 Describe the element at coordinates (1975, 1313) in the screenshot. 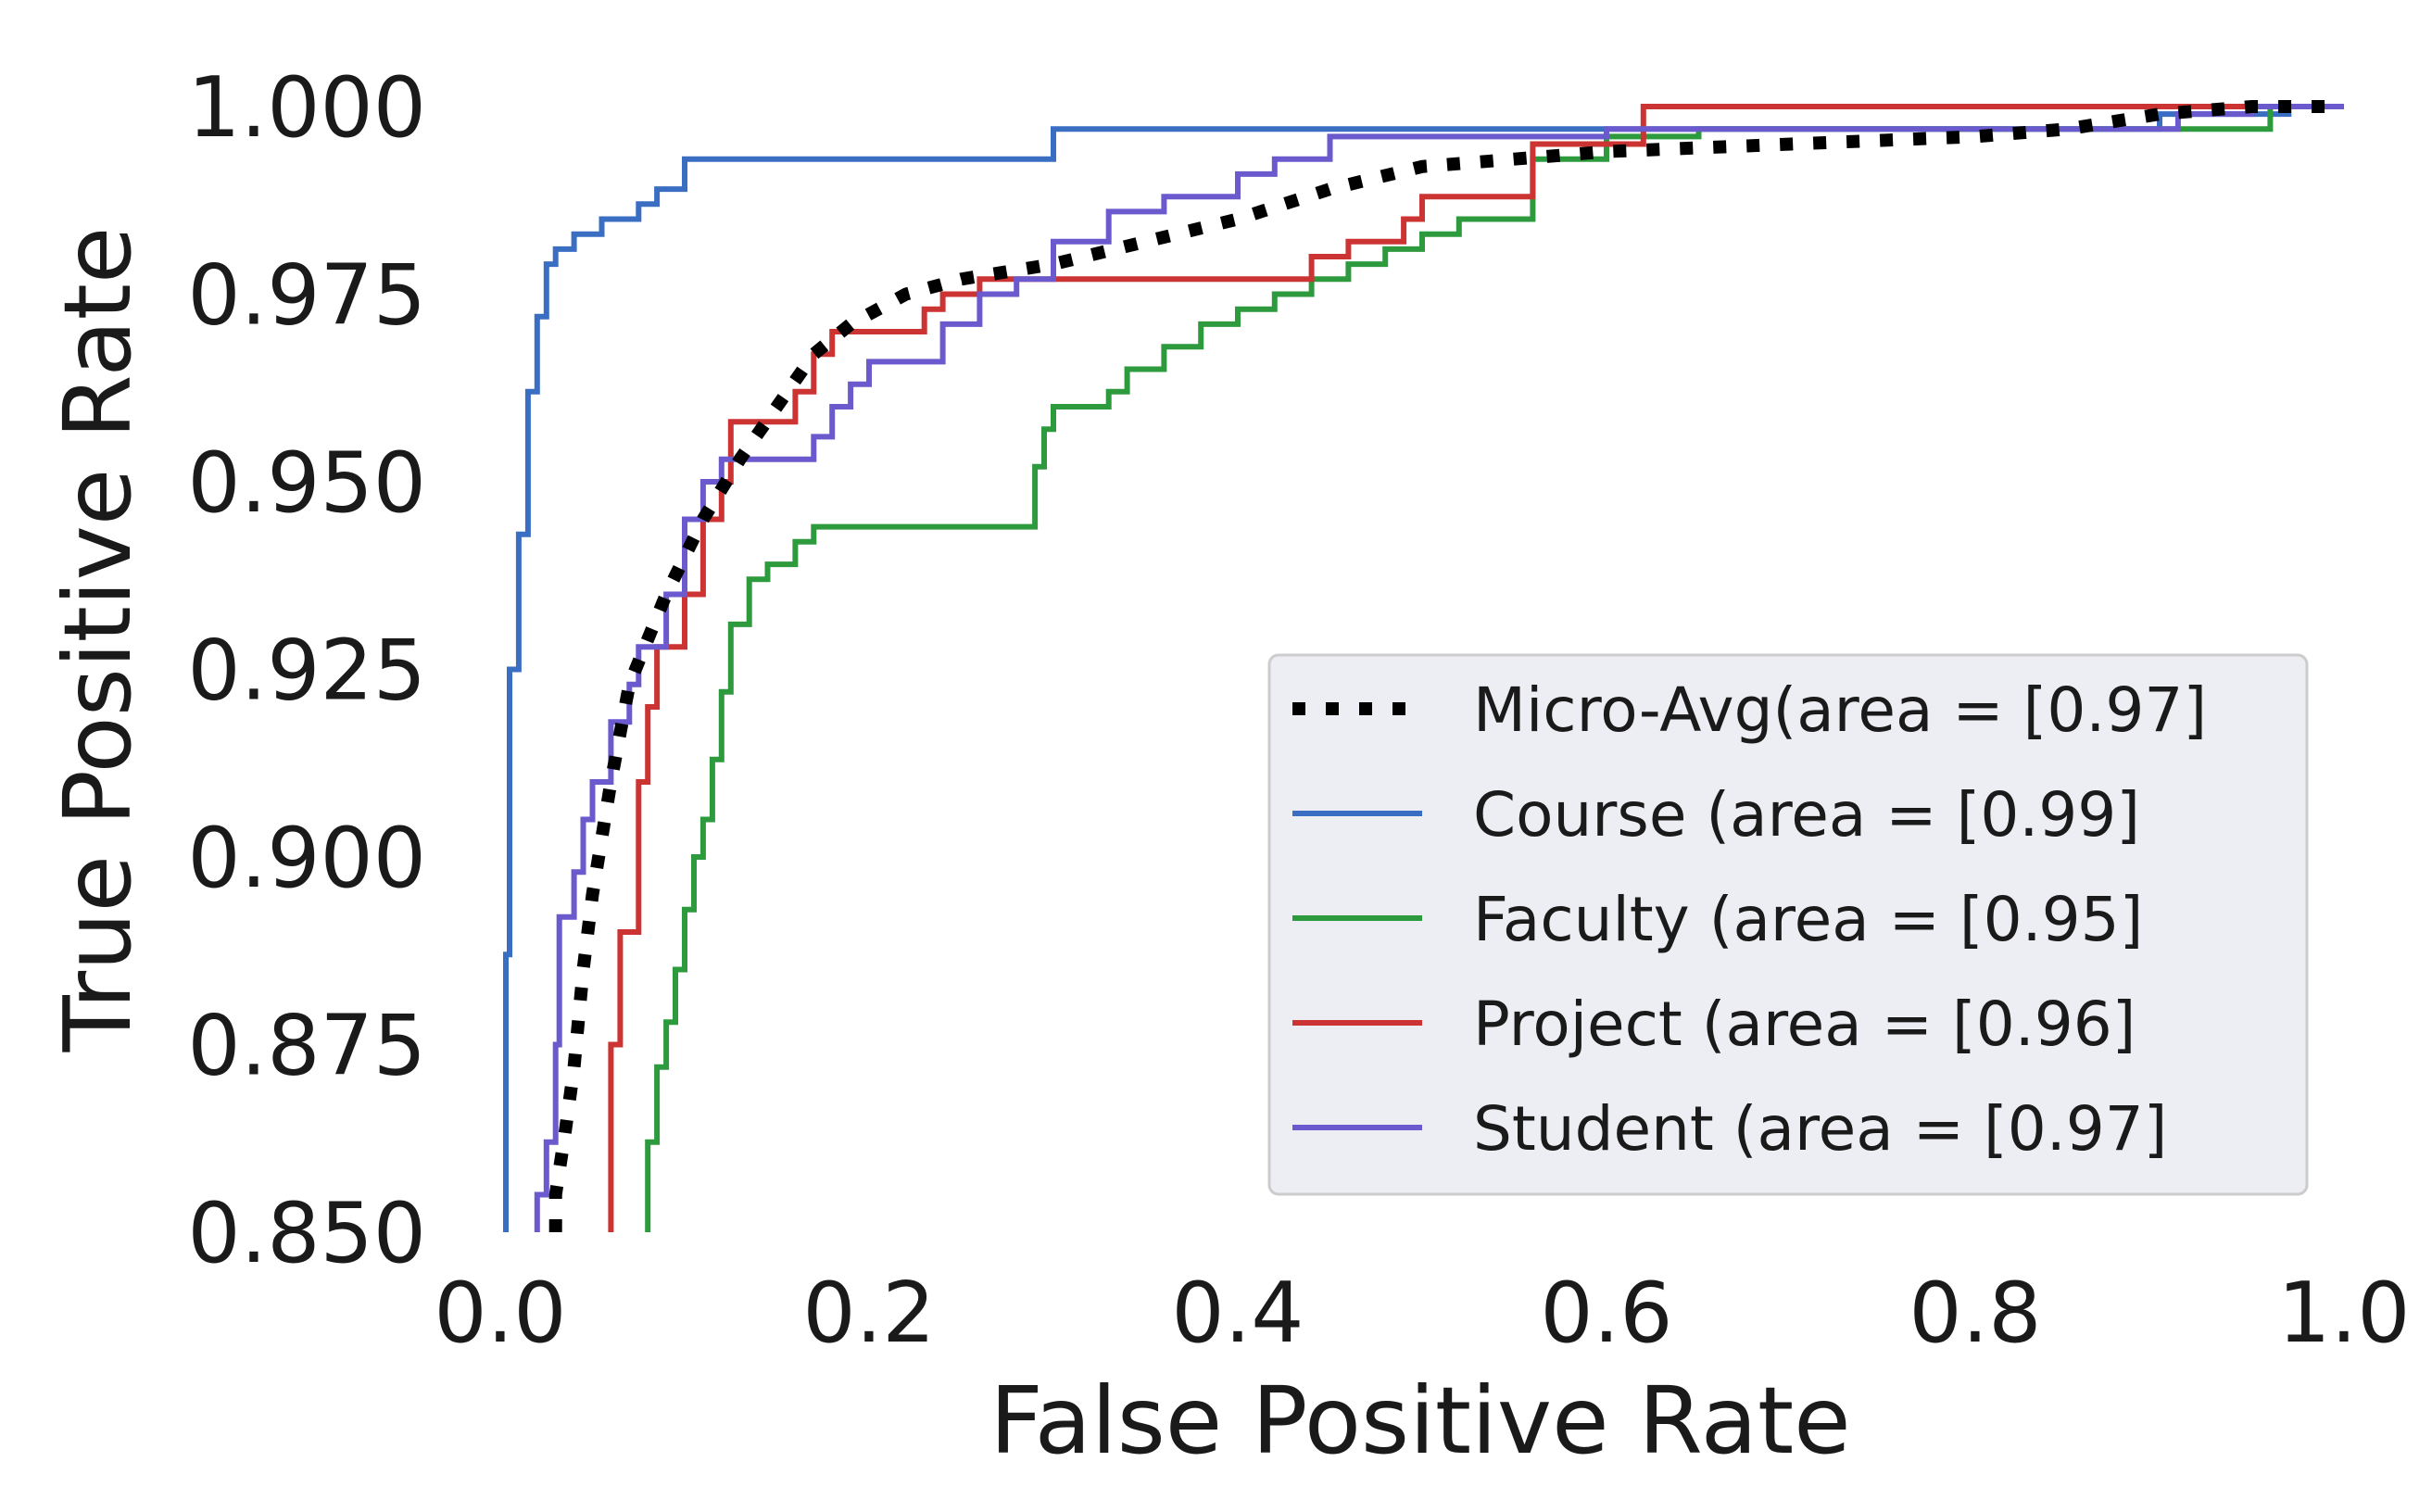

I see `x-tick-label: 0.8` at that location.